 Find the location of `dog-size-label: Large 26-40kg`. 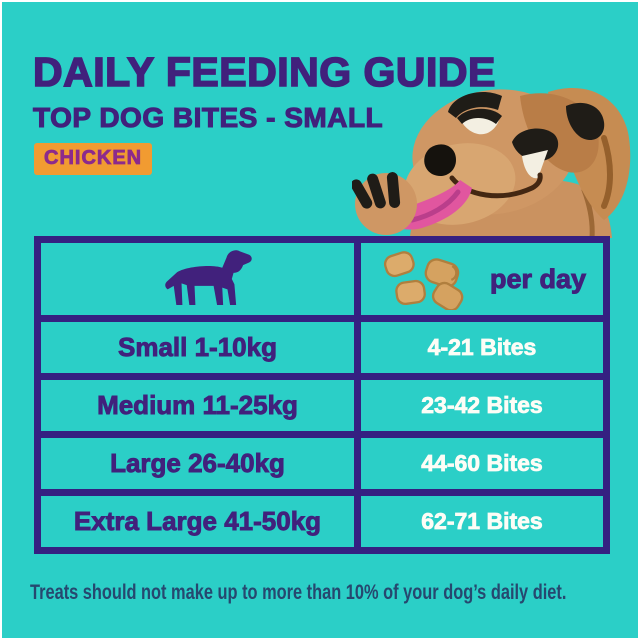

dog-size-label: Large 26-40kg is located at coordinates (198, 463).